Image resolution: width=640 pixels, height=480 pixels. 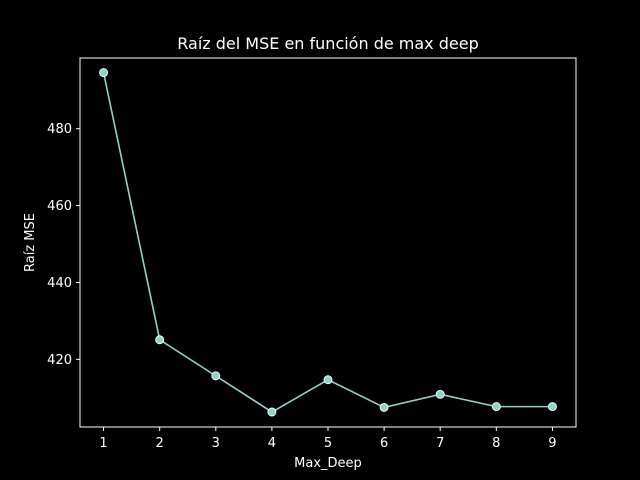 What do you see at coordinates (327, 43) in the screenshot?
I see `chart-title: Raíz del MSE en función de max deep` at bounding box center [327, 43].